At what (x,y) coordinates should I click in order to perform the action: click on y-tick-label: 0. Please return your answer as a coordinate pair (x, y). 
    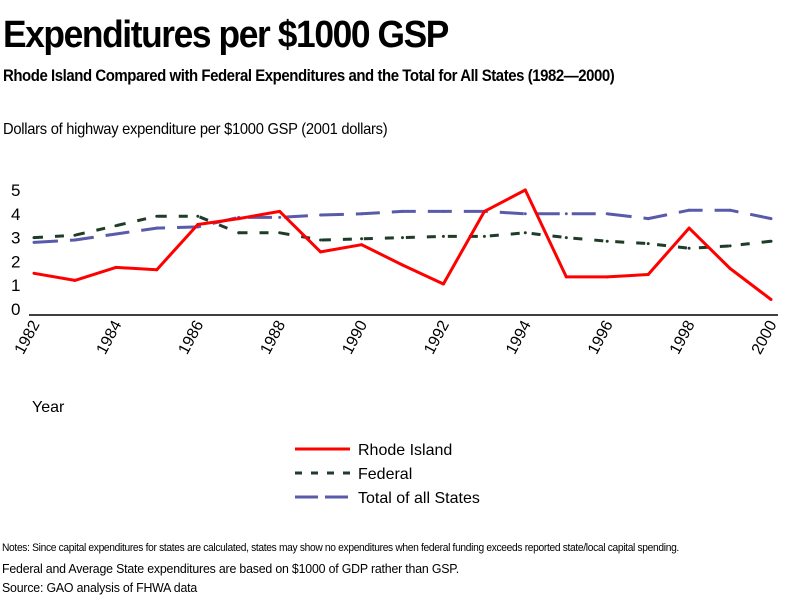
    Looking at the image, I should click on (15, 309).